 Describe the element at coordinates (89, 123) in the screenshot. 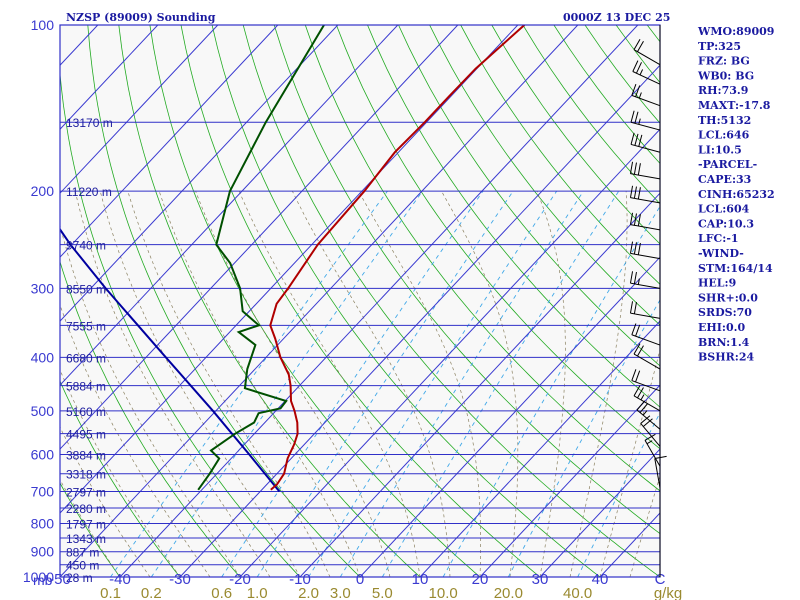

I see `height-label: 13170 m` at that location.